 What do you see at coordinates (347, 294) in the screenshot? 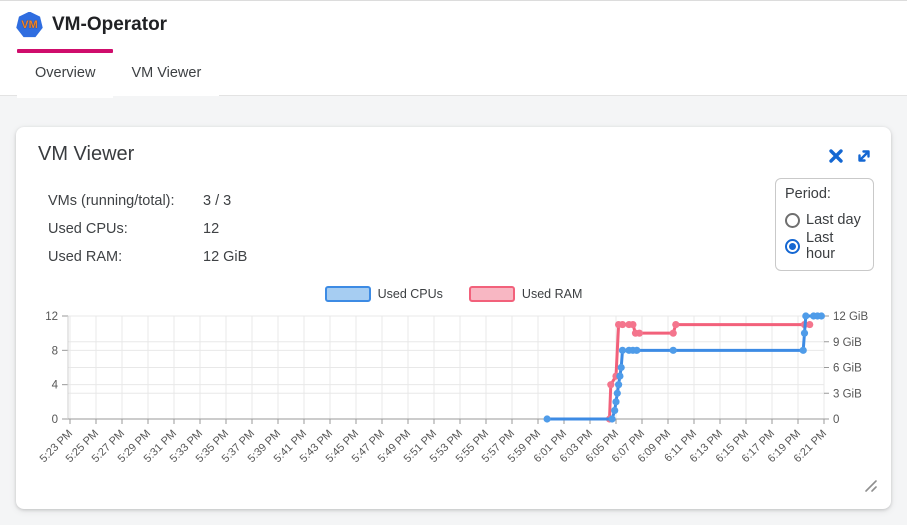
I see `cpu-legend-swatch` at bounding box center [347, 294].